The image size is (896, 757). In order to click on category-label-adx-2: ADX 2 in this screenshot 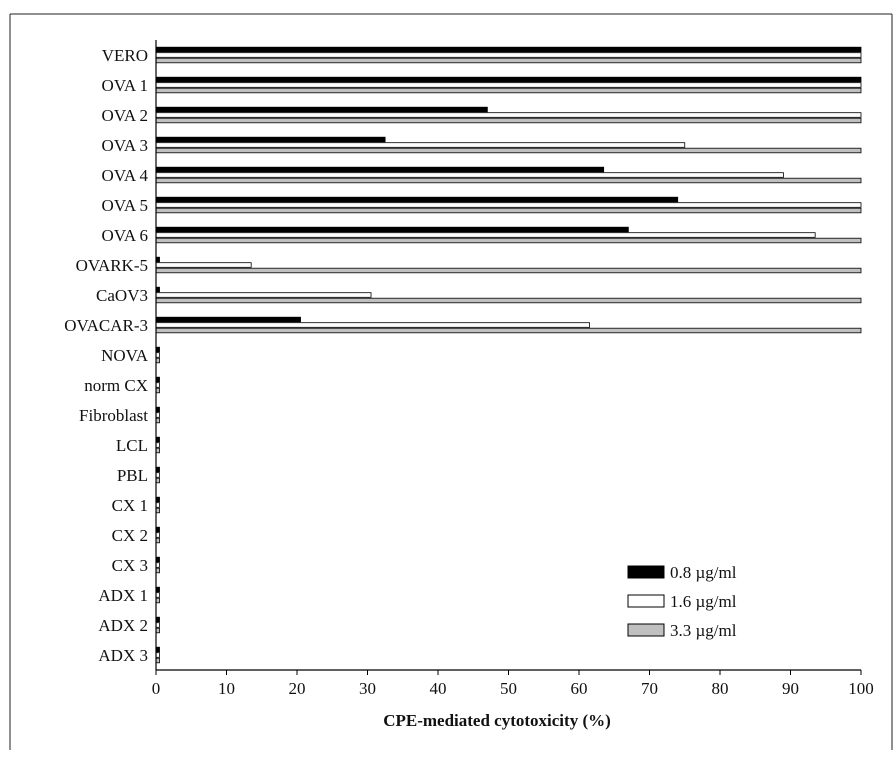, I will do `click(123, 625)`.